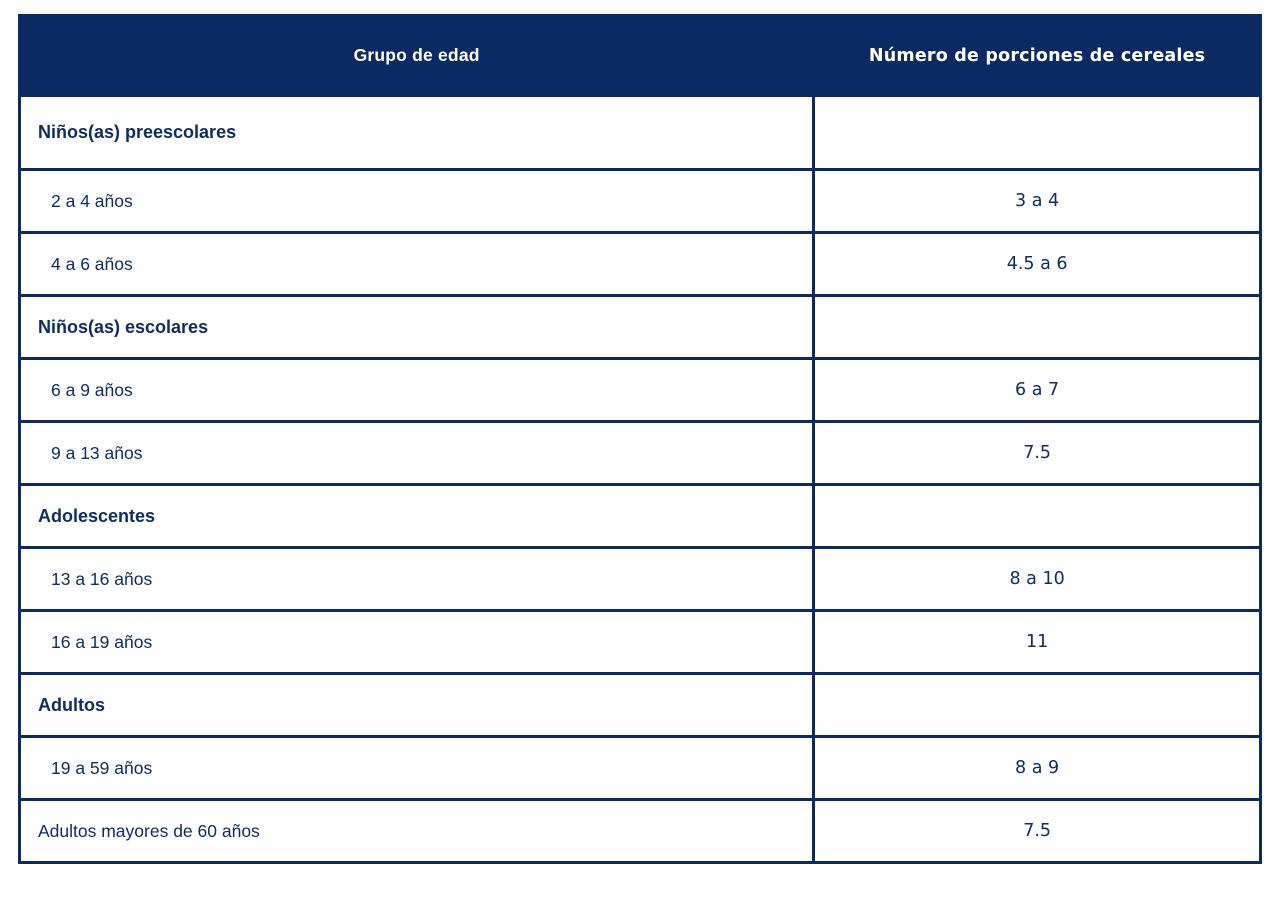 This screenshot has height=900, width=1280. Describe the element at coordinates (1037, 642) in the screenshot. I see `servings-cell: 11` at that location.